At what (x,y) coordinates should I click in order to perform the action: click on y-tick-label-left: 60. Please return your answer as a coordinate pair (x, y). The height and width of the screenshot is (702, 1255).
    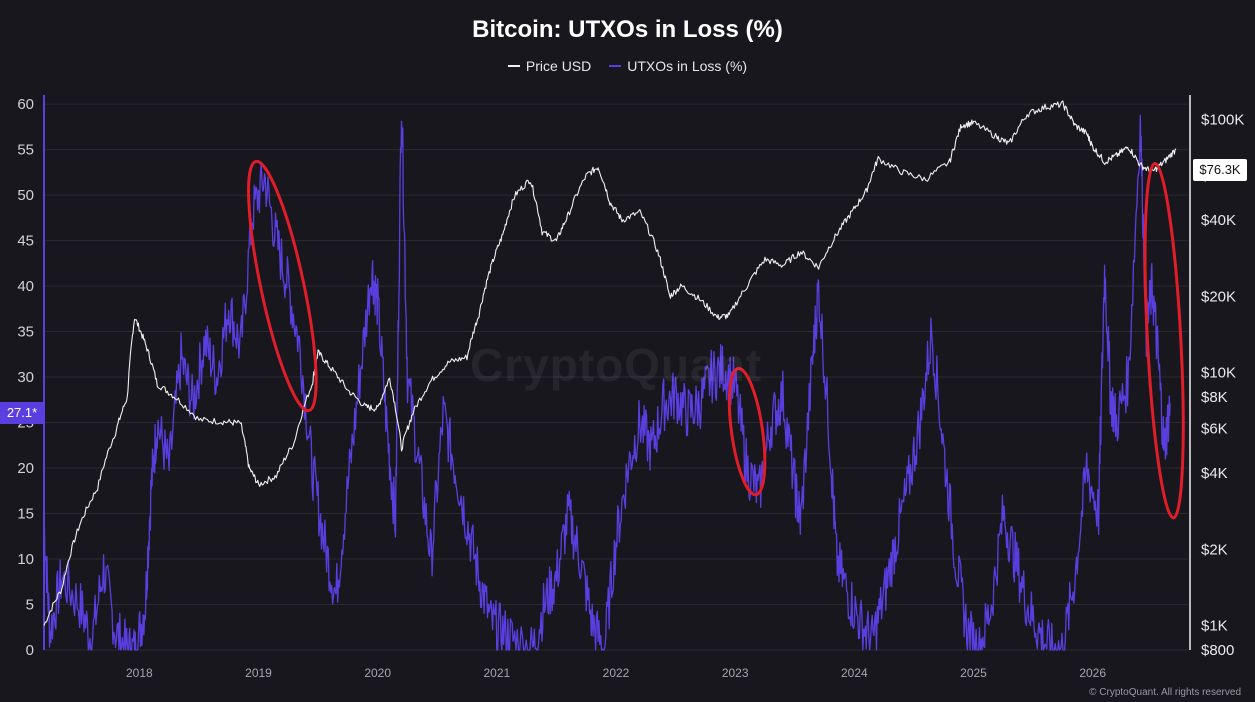
    Looking at the image, I should click on (25, 104).